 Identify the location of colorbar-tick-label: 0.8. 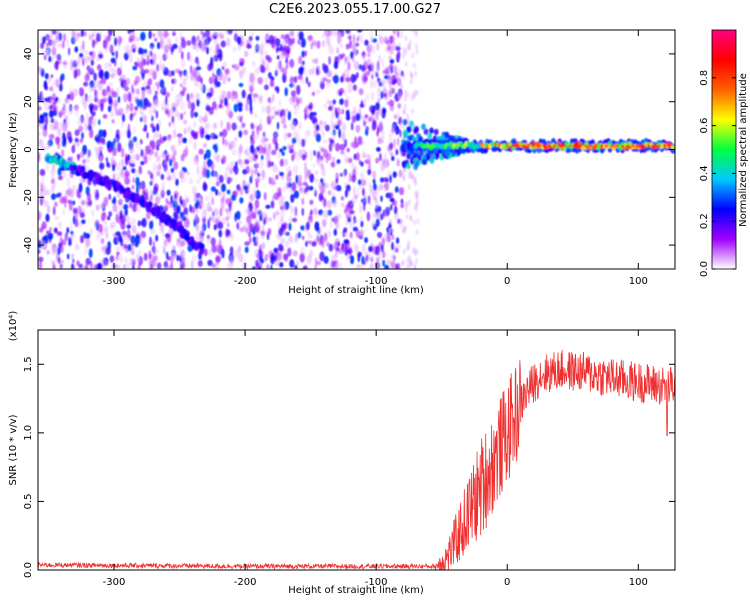
(704, 78).